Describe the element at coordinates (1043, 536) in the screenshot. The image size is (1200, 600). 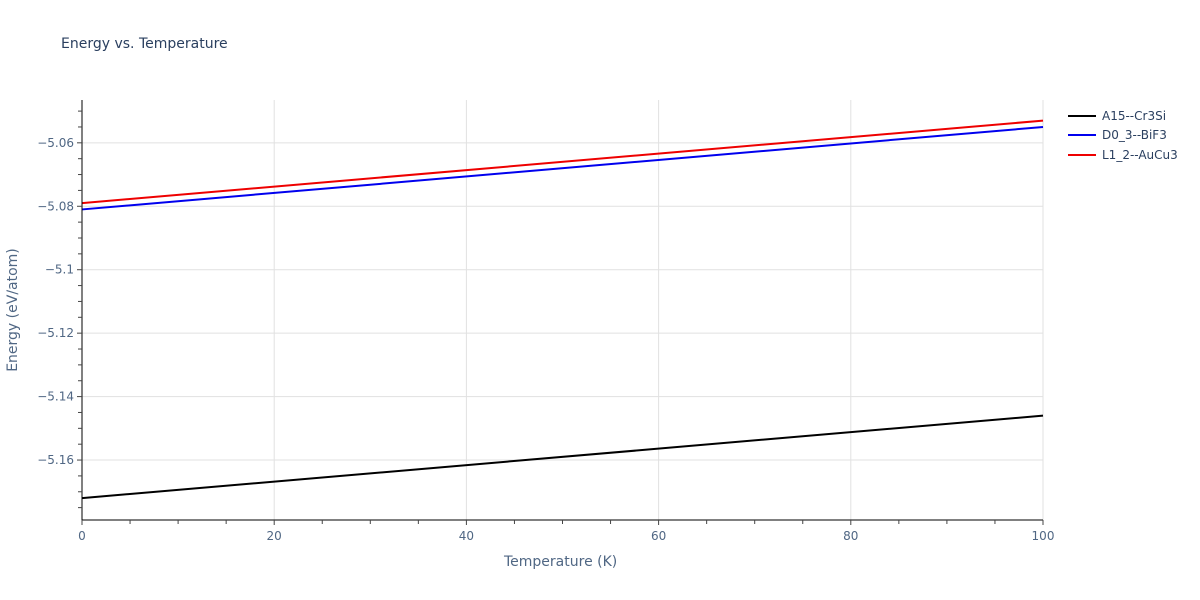
I see `x-tick-label: 100` at that location.